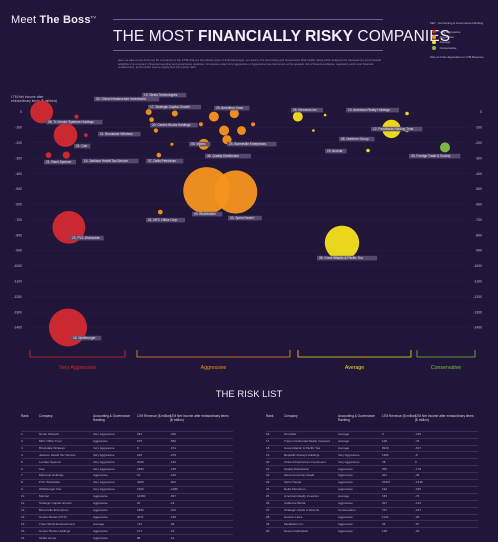 This screenshot has width=498, height=542. Describe the element at coordinates (417, 516) in the screenshot. I see `risk-list-cell: -26` at that location.